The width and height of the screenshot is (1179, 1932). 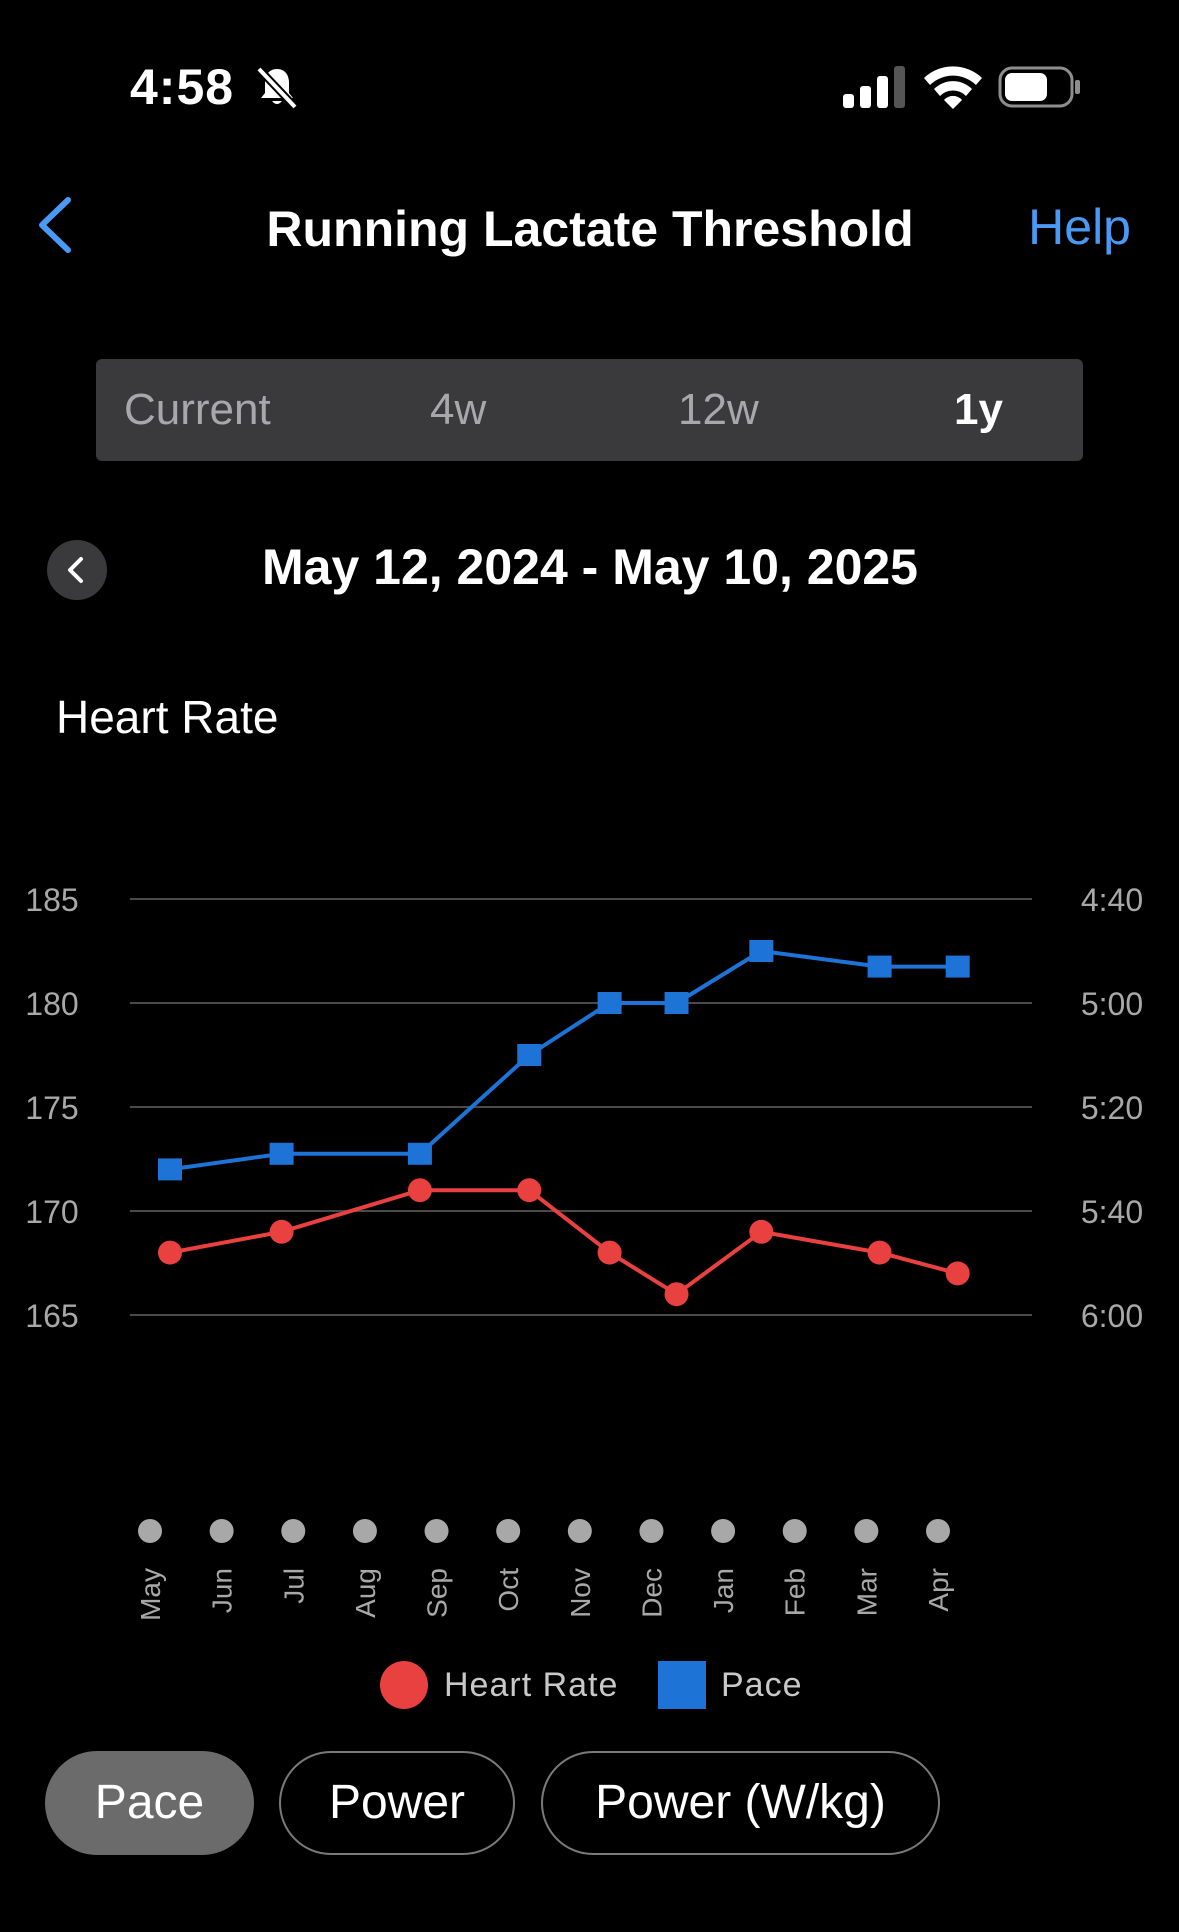 I want to click on battery-icon, so click(x=1039, y=87).